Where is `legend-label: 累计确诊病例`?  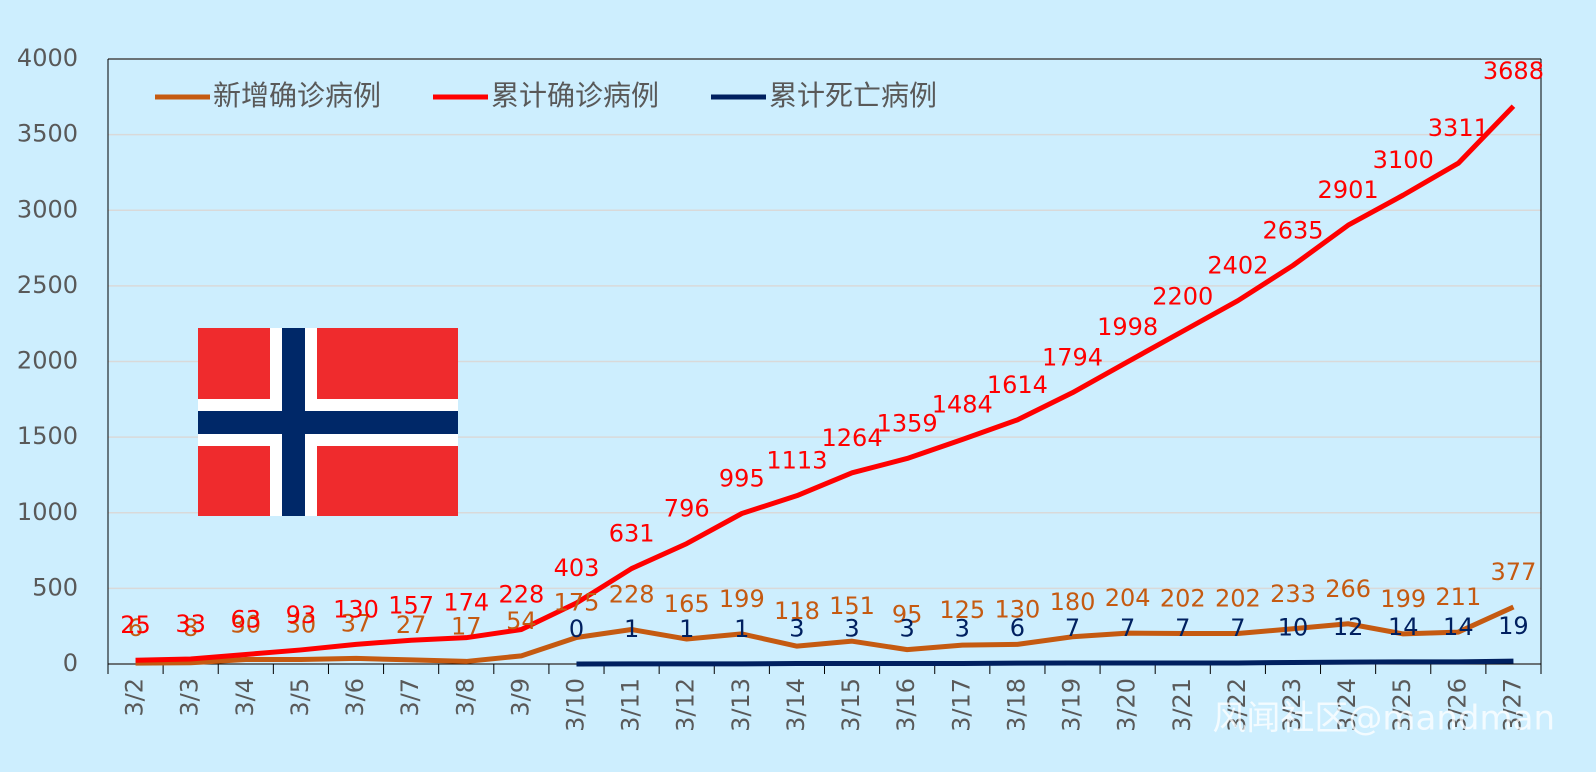 legend-label: 累计确诊病例 is located at coordinates (575, 95).